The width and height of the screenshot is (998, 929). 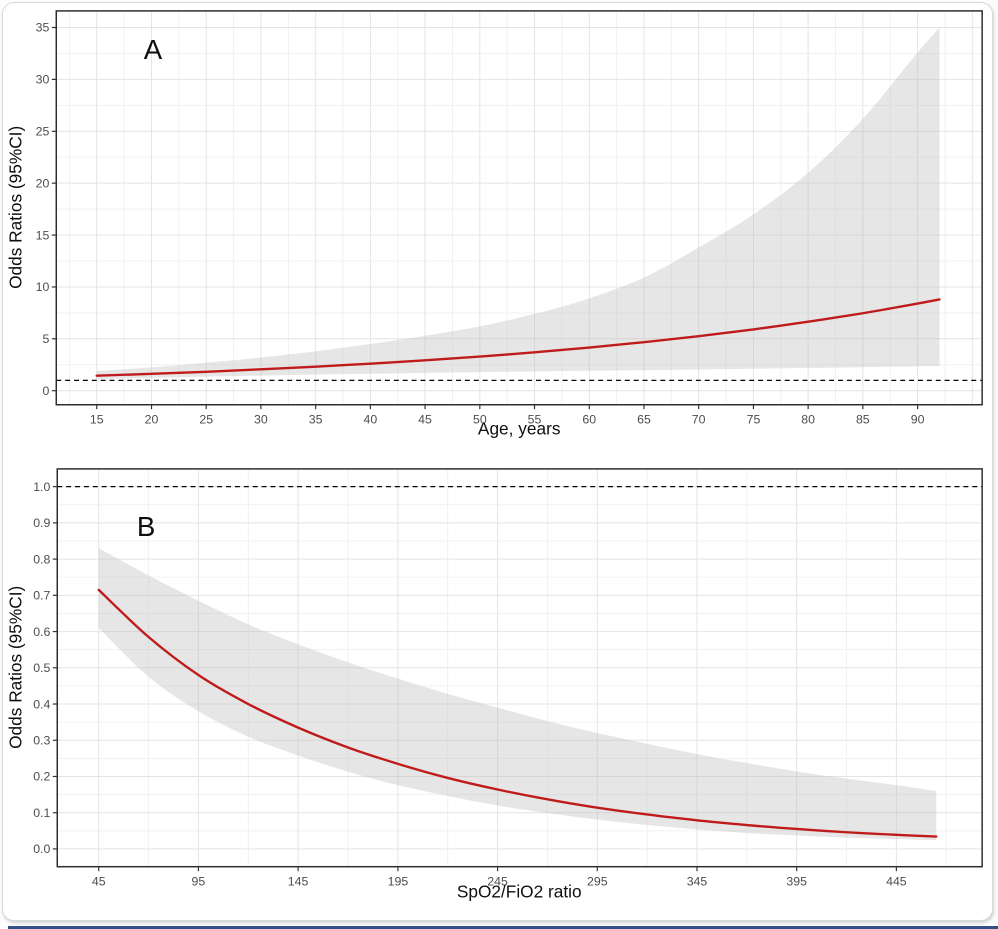 What do you see at coordinates (41, 813) in the screenshot?
I see `y-tick-label: 0.1` at bounding box center [41, 813].